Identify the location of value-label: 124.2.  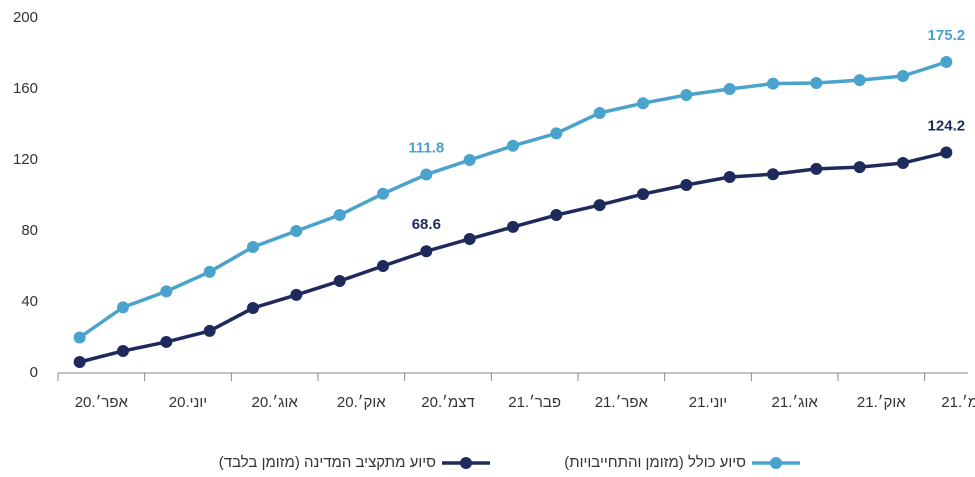
(947, 126).